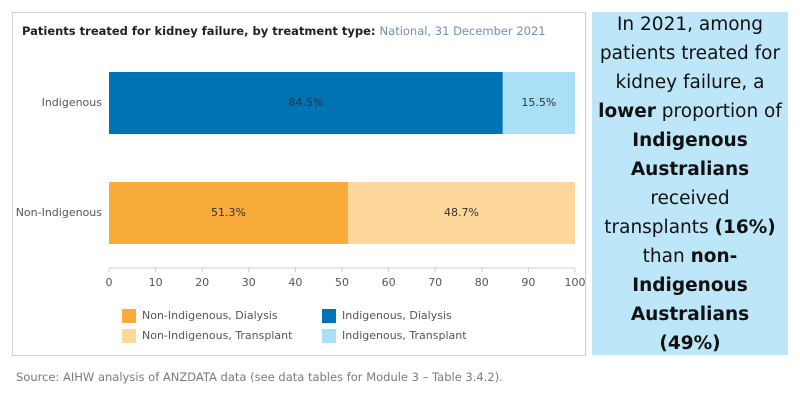 Image resolution: width=800 pixels, height=400 pixels. I want to click on x-tick-label: 40, so click(295, 282).